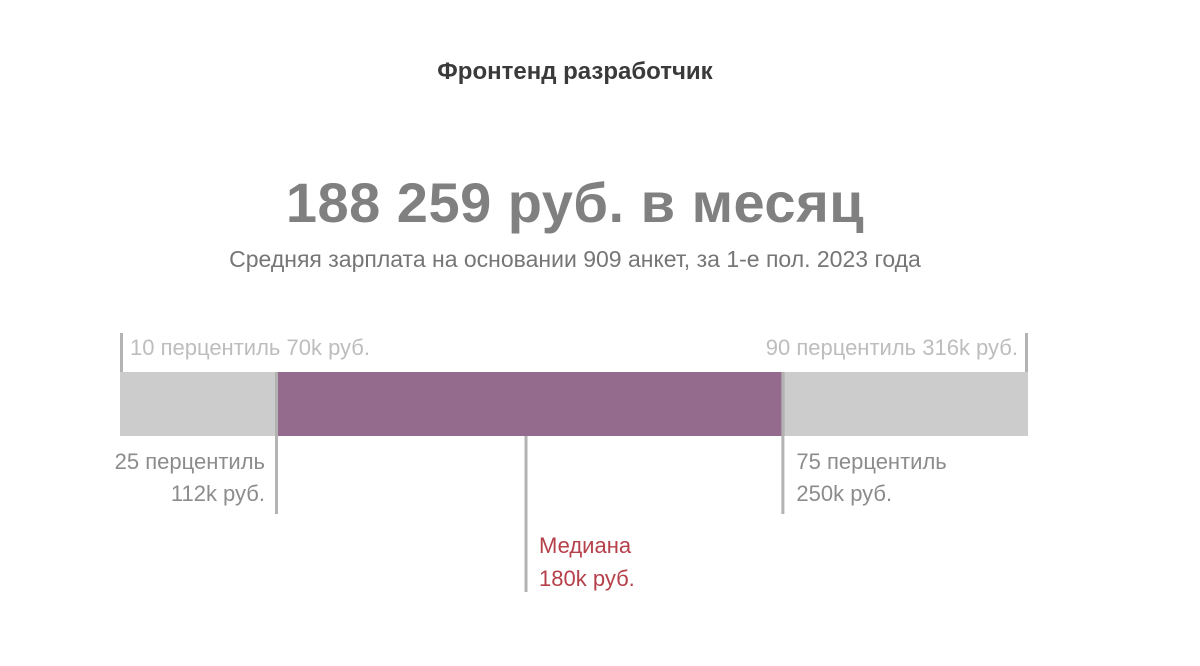 The image size is (1200, 666). Describe the element at coordinates (575, 202) in the screenshot. I see `average-salary: 188 259 руб. в месяц` at that location.